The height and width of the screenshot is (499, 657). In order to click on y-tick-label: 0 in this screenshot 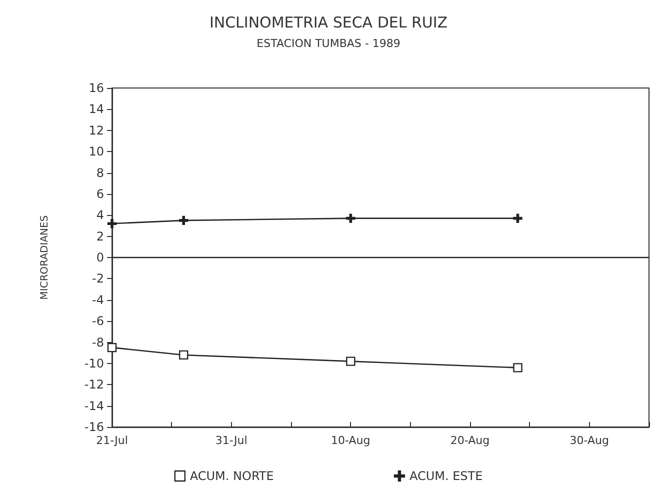, I will do `click(100, 257)`.